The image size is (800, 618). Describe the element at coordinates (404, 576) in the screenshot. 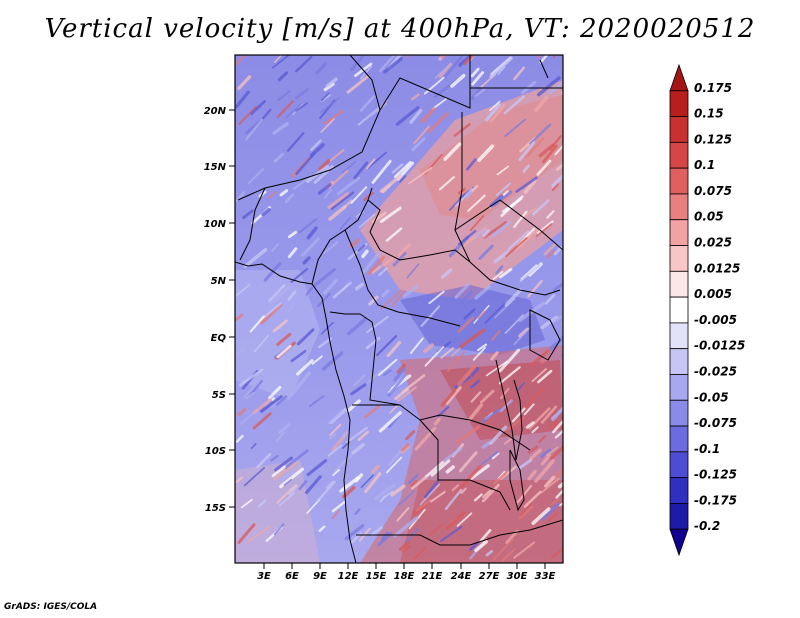

I see `lon-label: 18E` at that location.